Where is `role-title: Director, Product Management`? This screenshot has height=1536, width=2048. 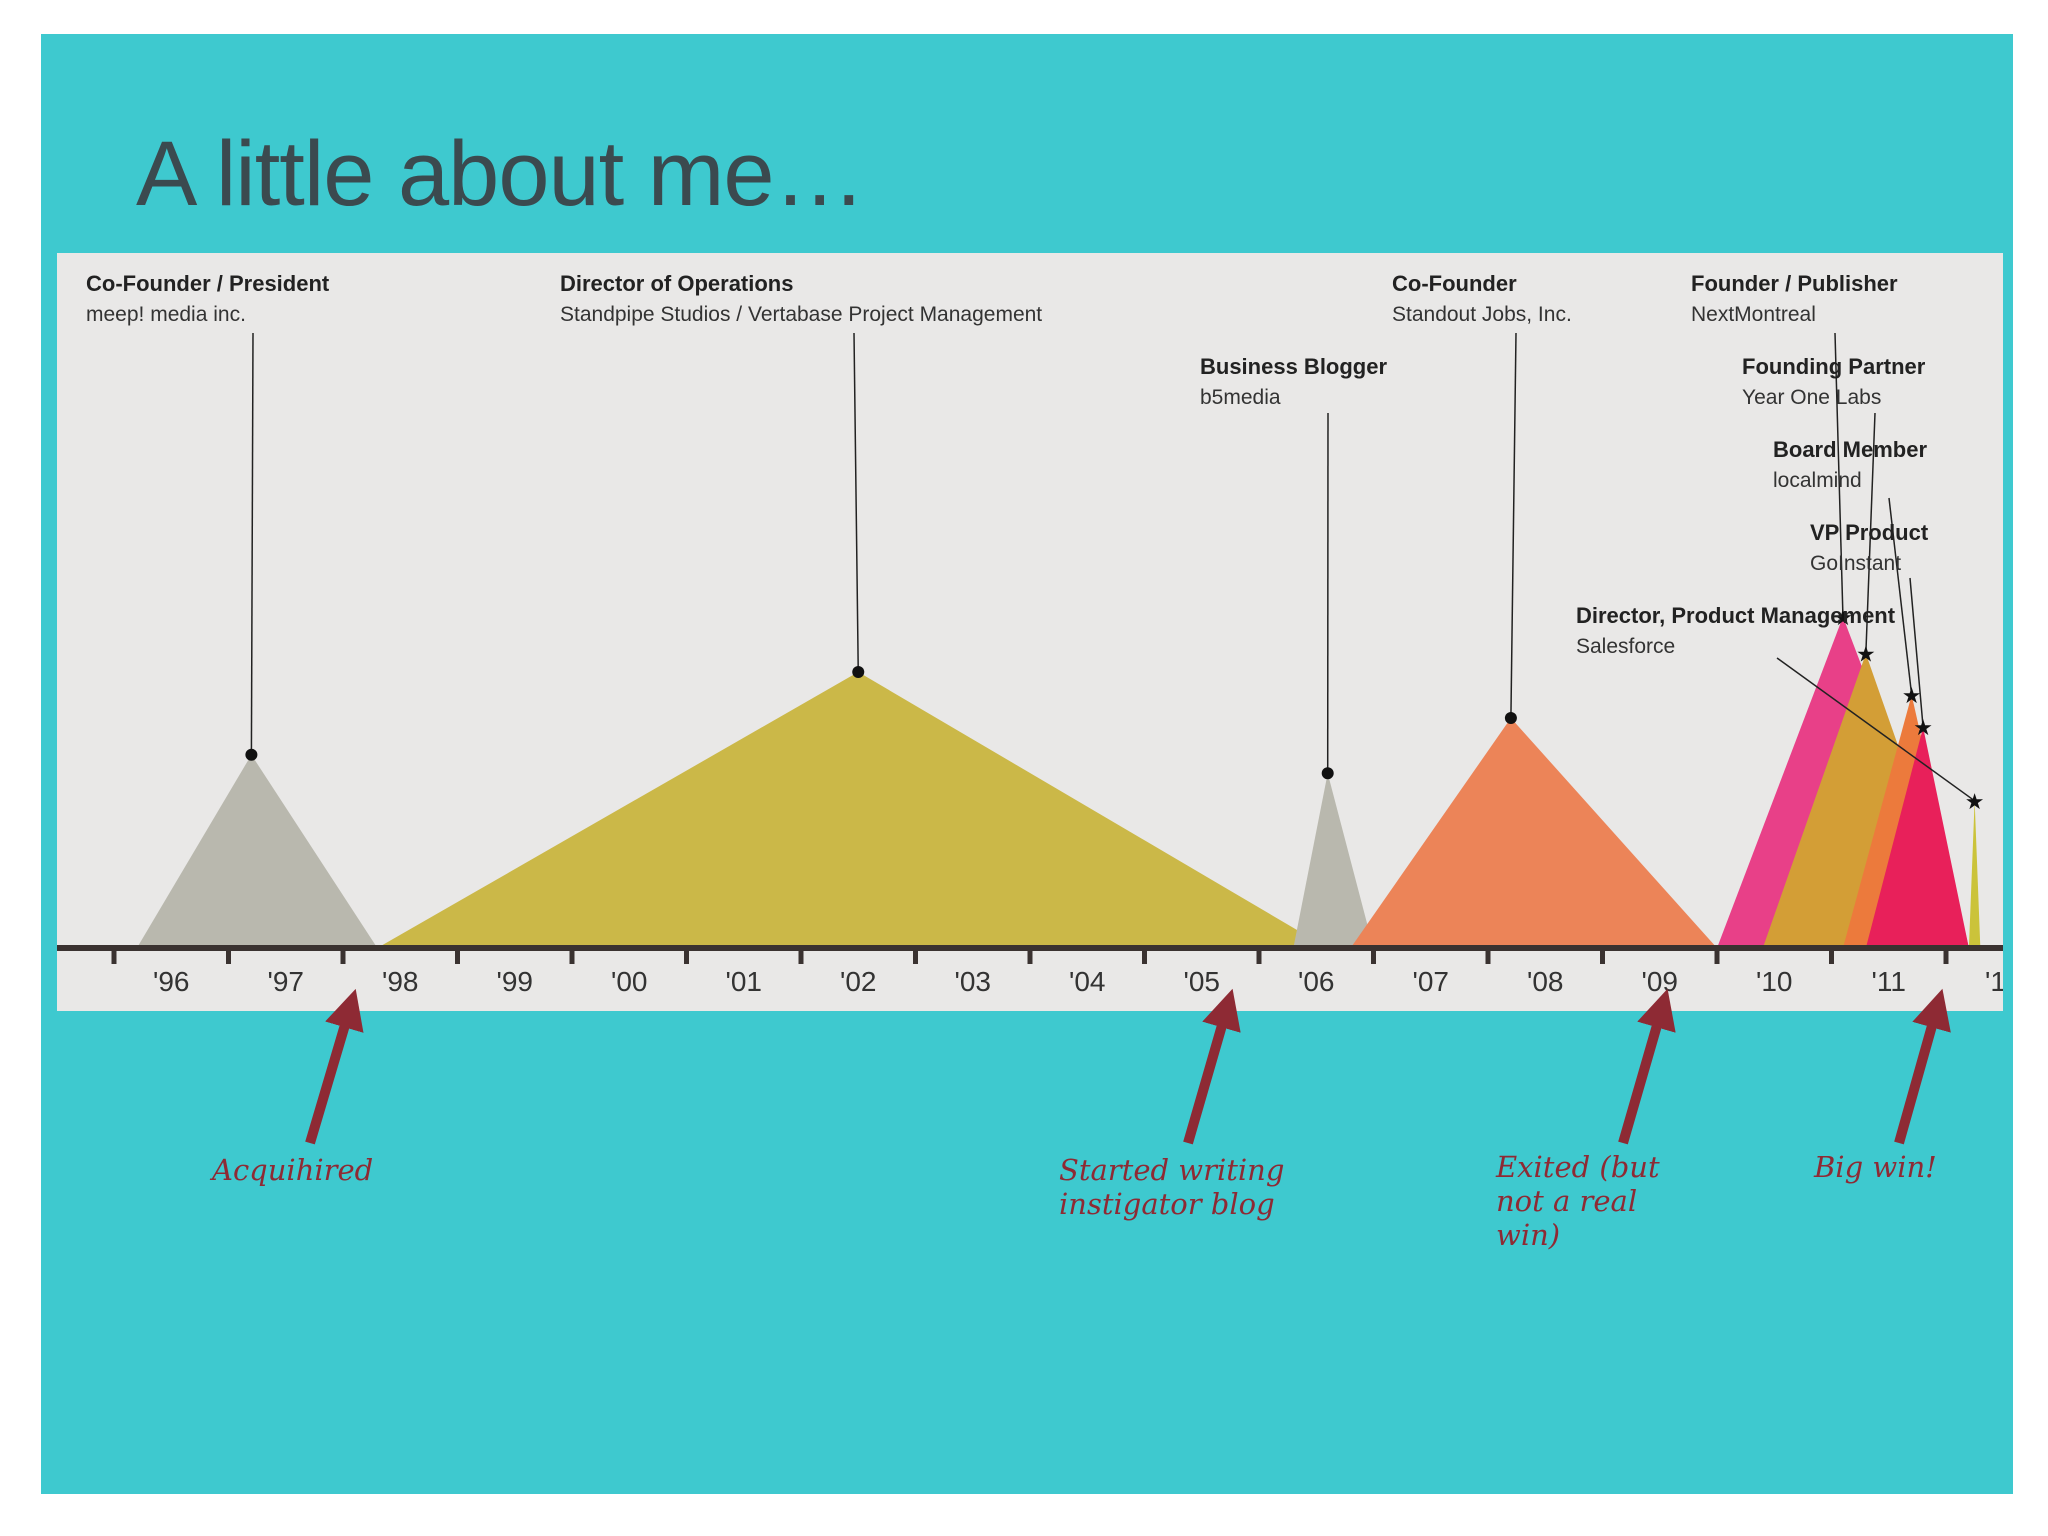
role-title: Director, Product Management is located at coordinates (1736, 615).